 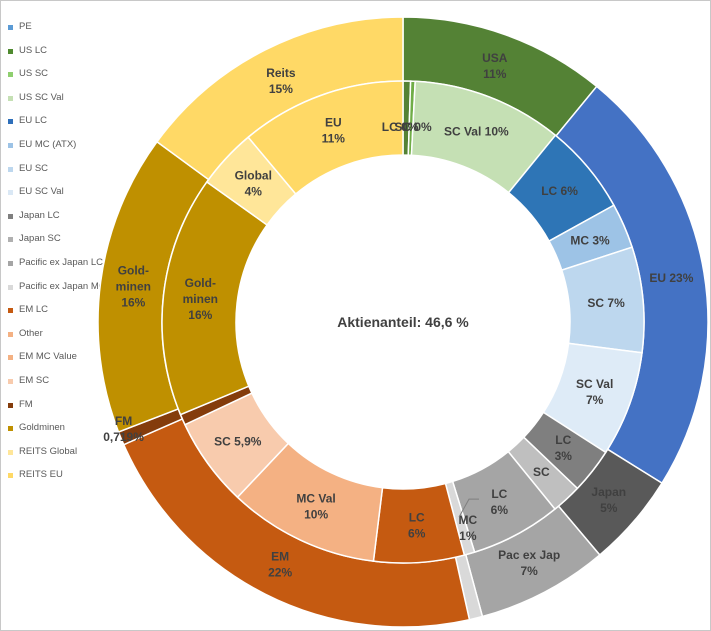 I want to click on legend-item: Japan LC, so click(x=61, y=222).